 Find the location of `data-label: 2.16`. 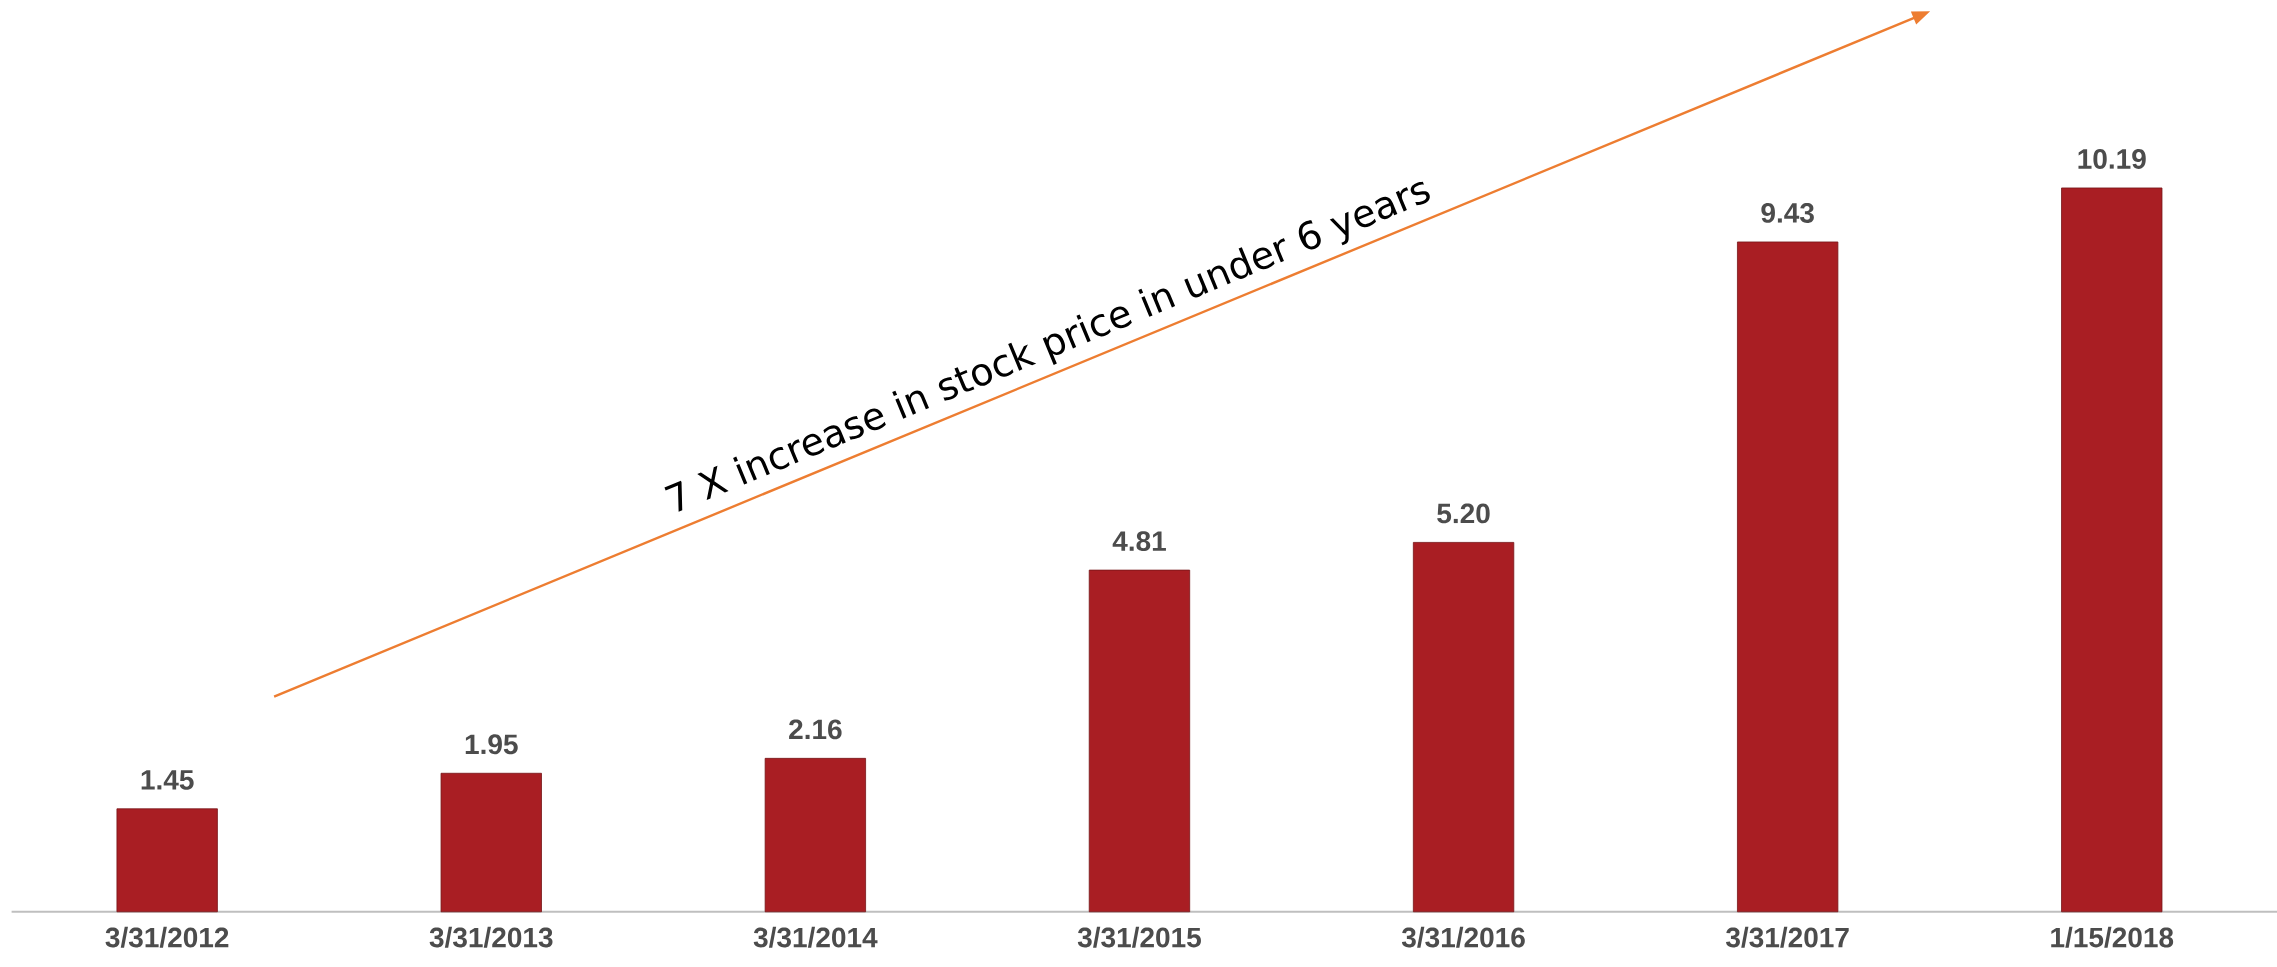

data-label: 2.16 is located at coordinates (815, 729).